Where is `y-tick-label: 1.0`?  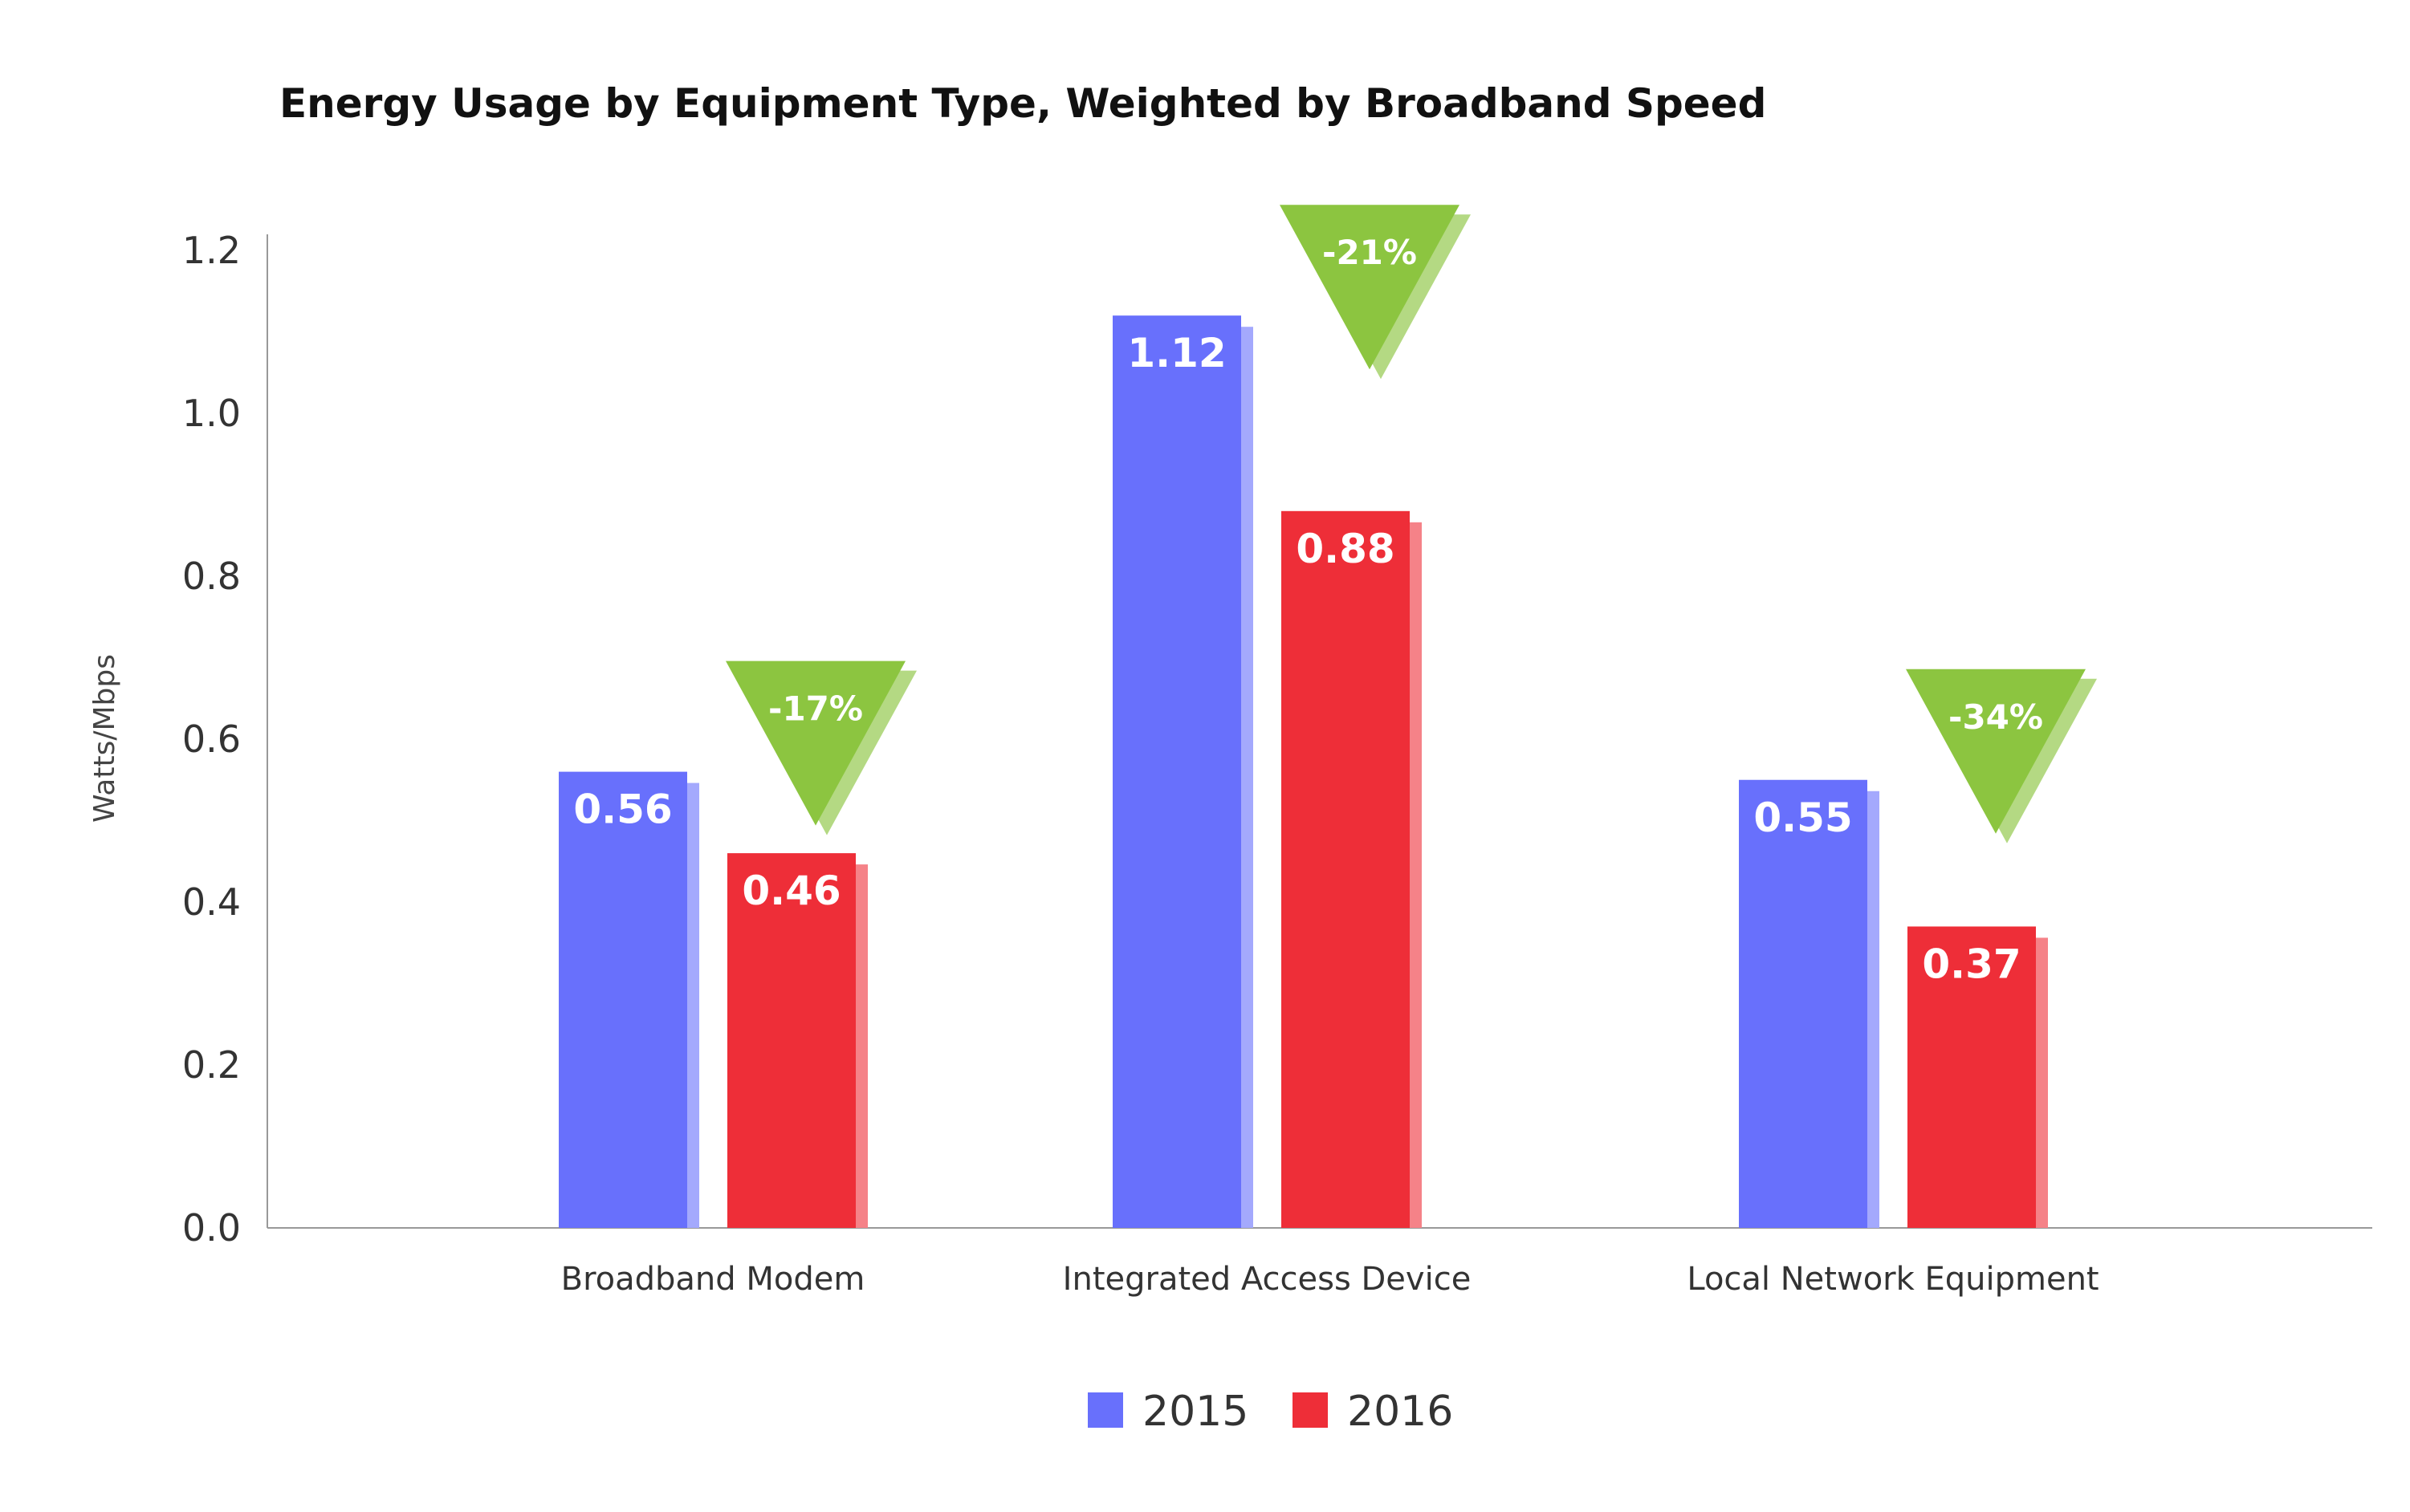
y-tick-label: 1.0 is located at coordinates (212, 413).